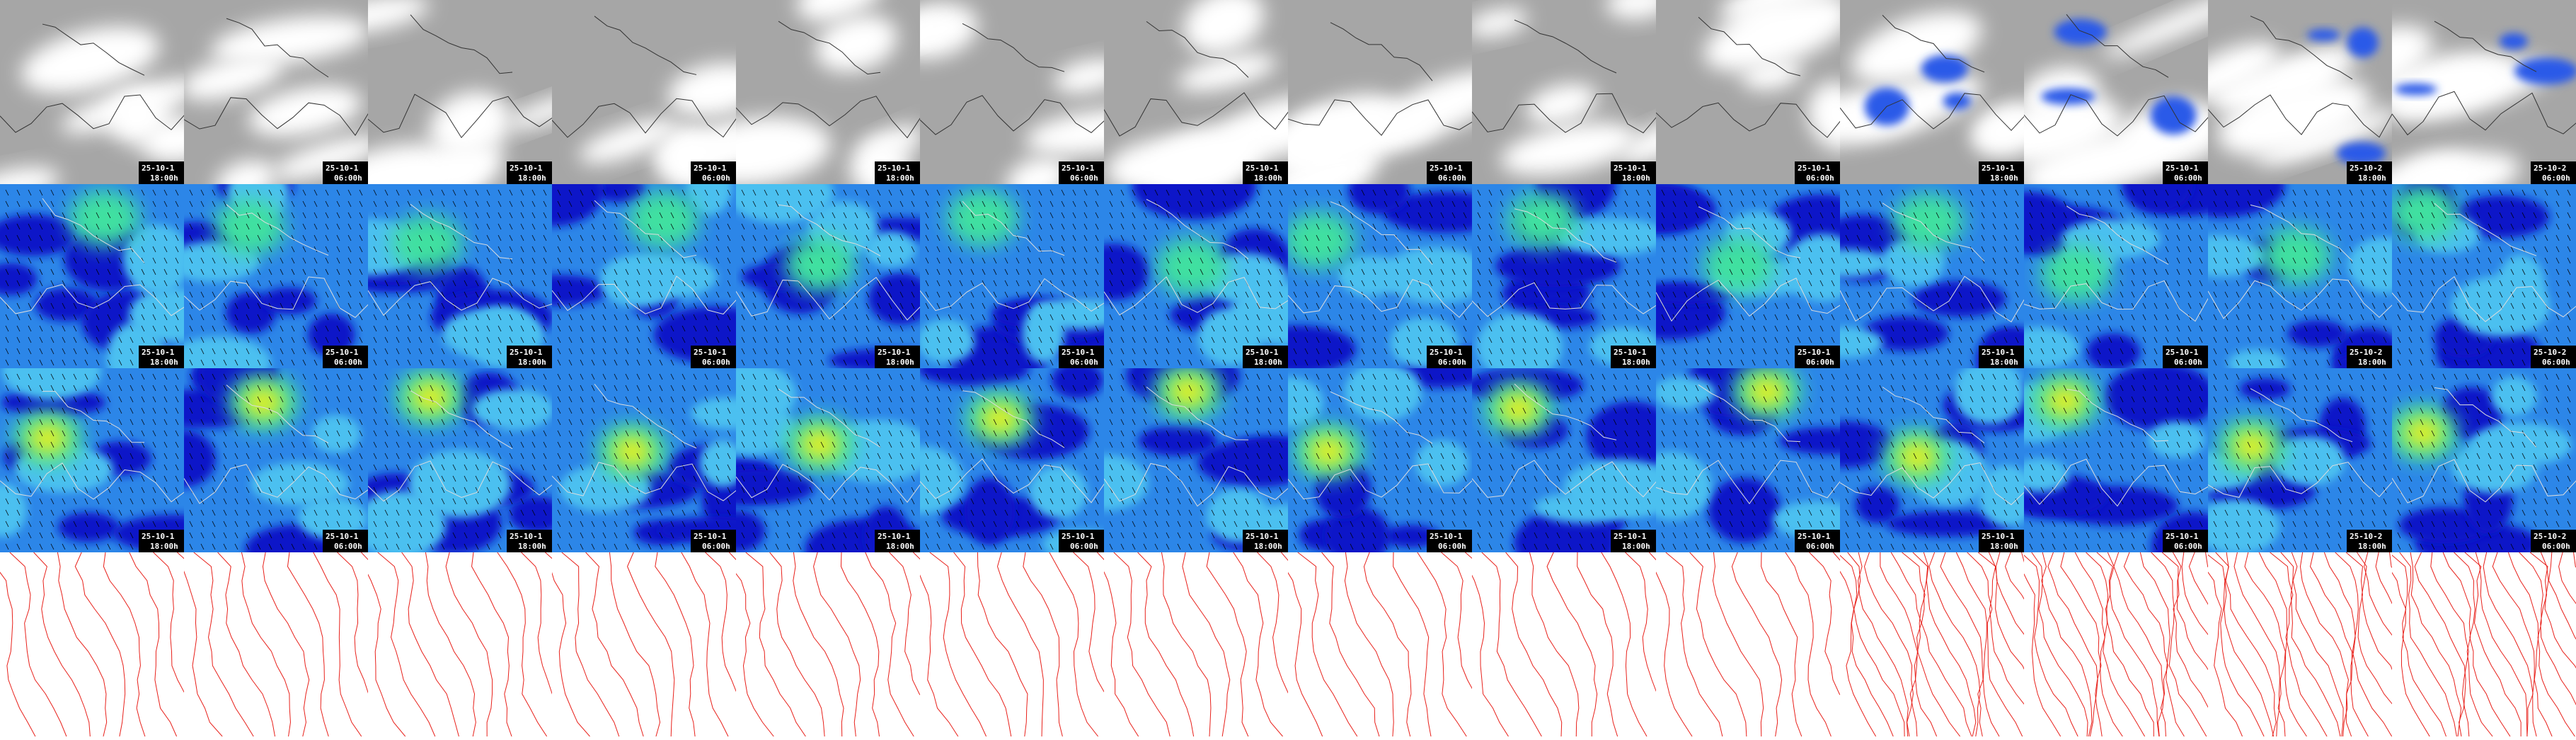  I want to click on time-label: 18:00h, so click(900, 362).